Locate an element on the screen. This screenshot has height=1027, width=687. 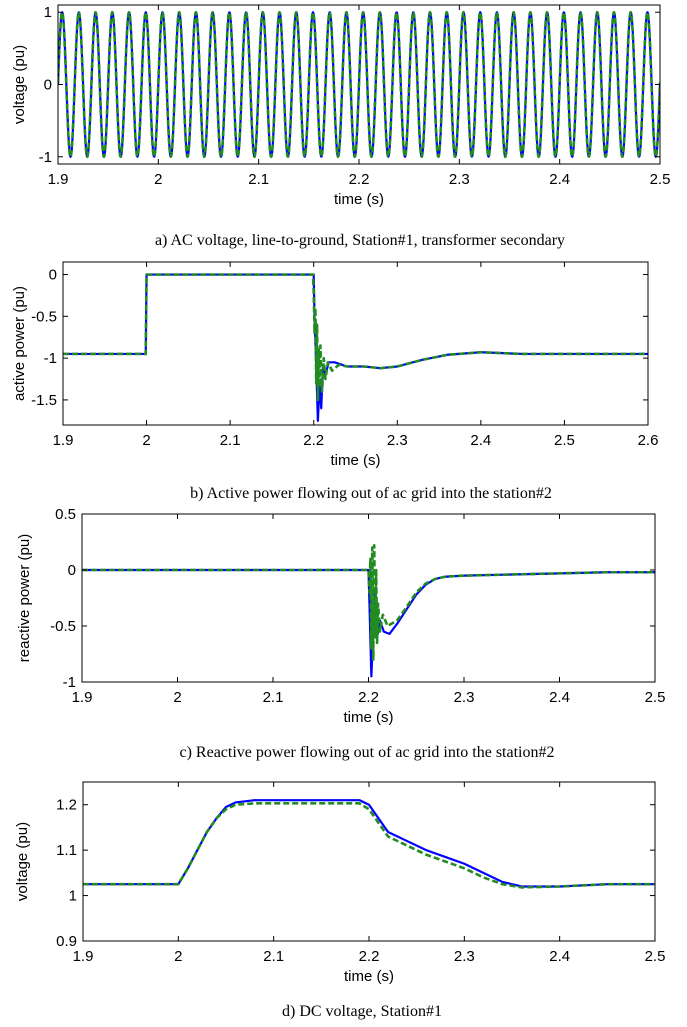
y-axis-label: reactive power (pu) is located at coordinates (24, 598).